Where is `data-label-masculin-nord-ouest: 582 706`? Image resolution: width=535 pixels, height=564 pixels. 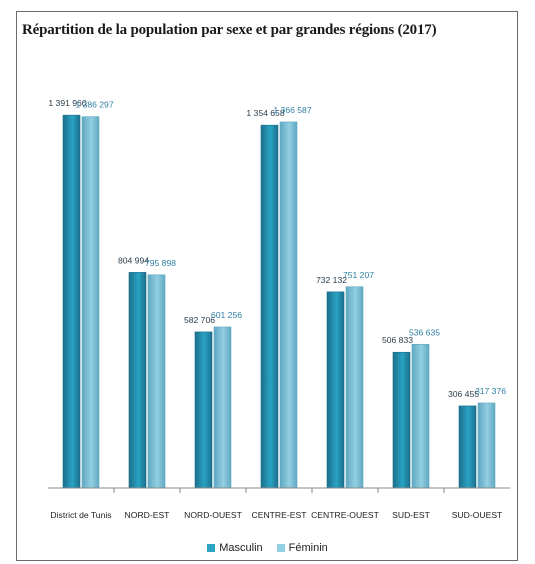
data-label-masculin-nord-ouest: 582 706 is located at coordinates (199, 320).